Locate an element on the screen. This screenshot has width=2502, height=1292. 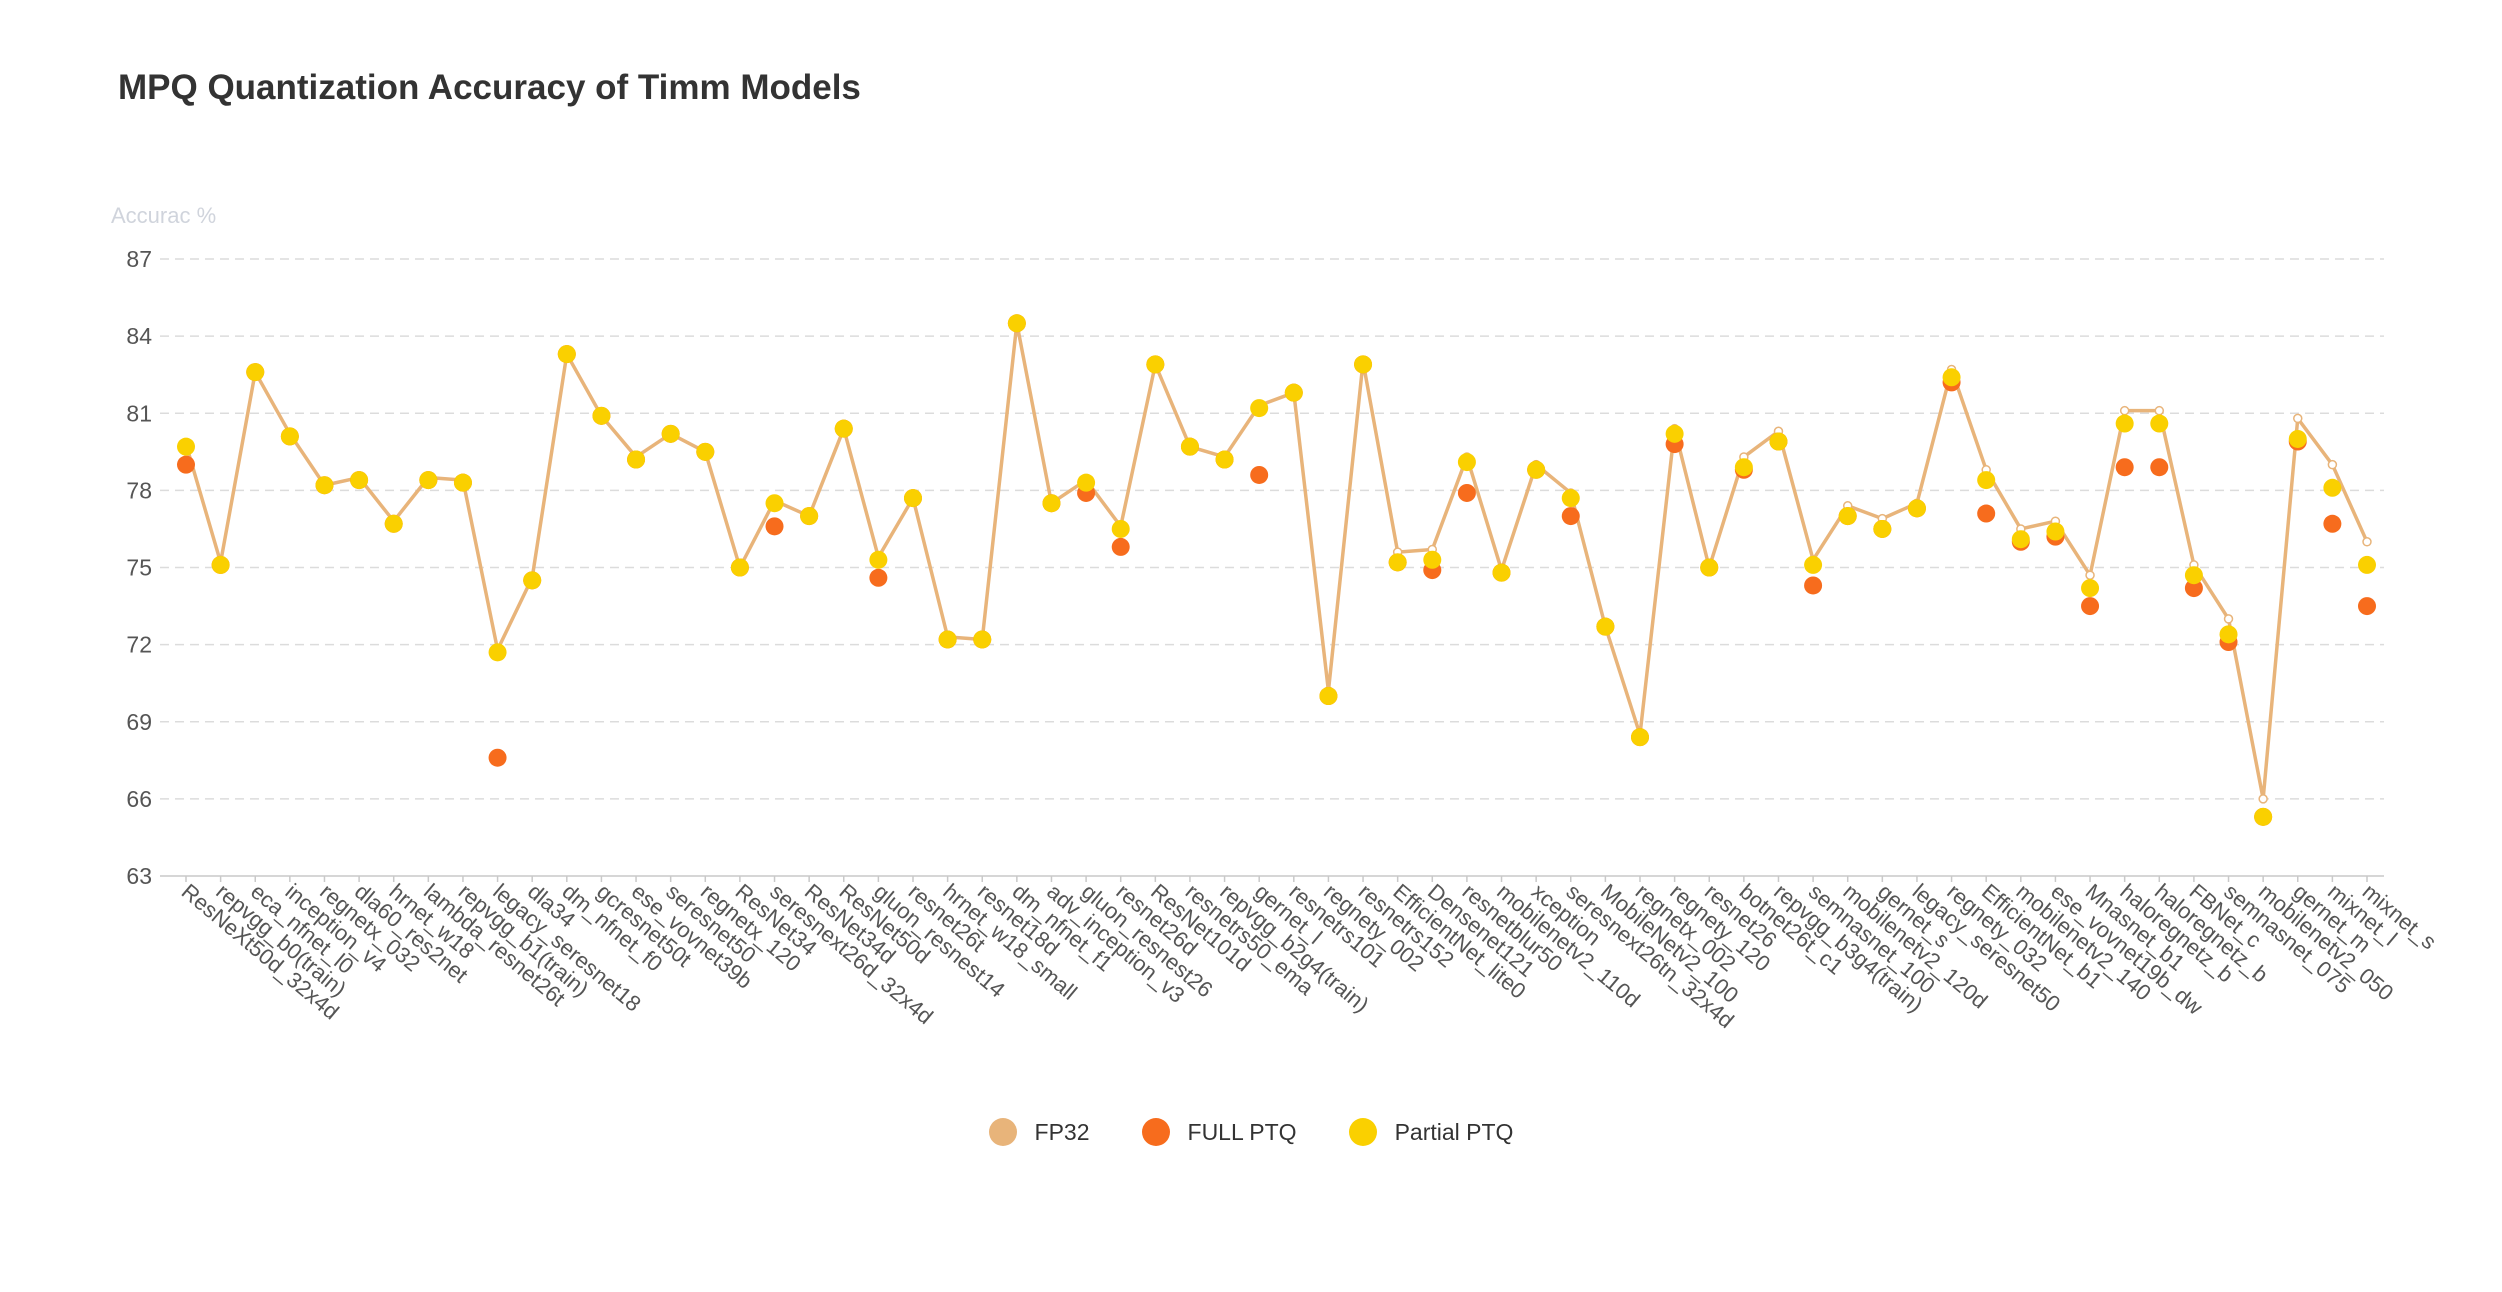
legend-label-partial-ptq: Partial PTQ is located at coordinates (1454, 1131).